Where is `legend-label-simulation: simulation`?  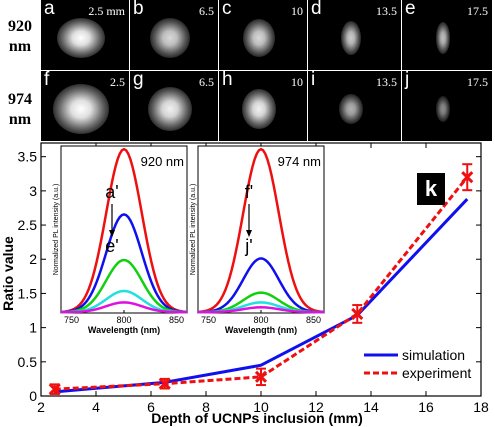 legend-label-simulation: simulation is located at coordinates (433, 355).